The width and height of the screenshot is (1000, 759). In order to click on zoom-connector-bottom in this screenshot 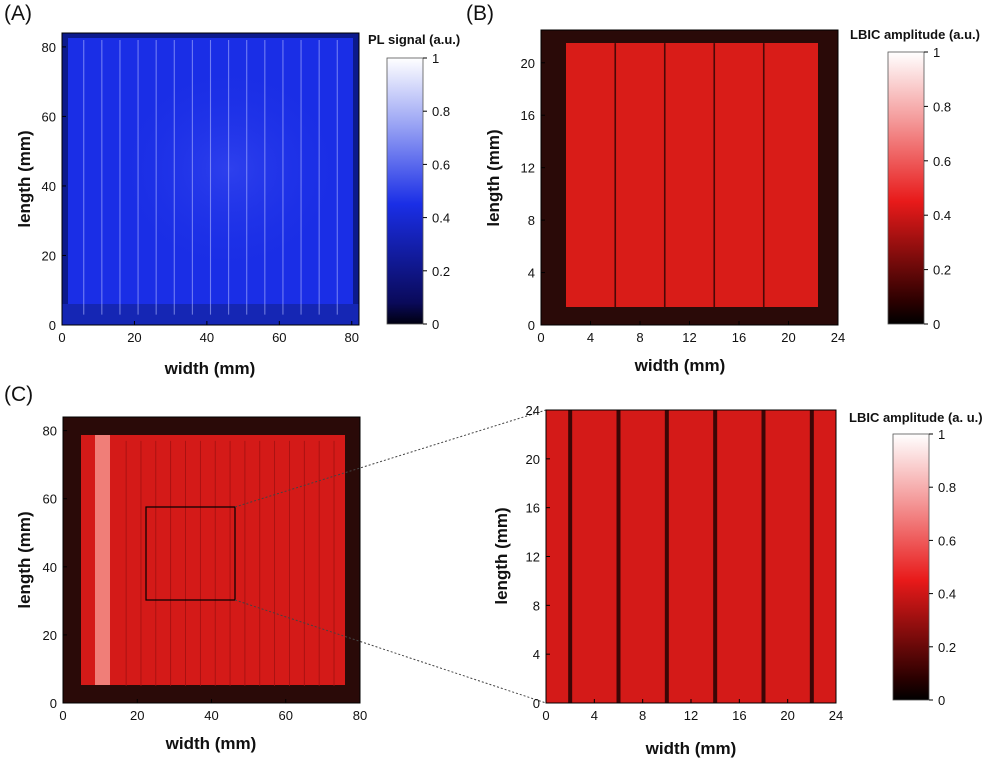, I will do `click(390, 651)`.